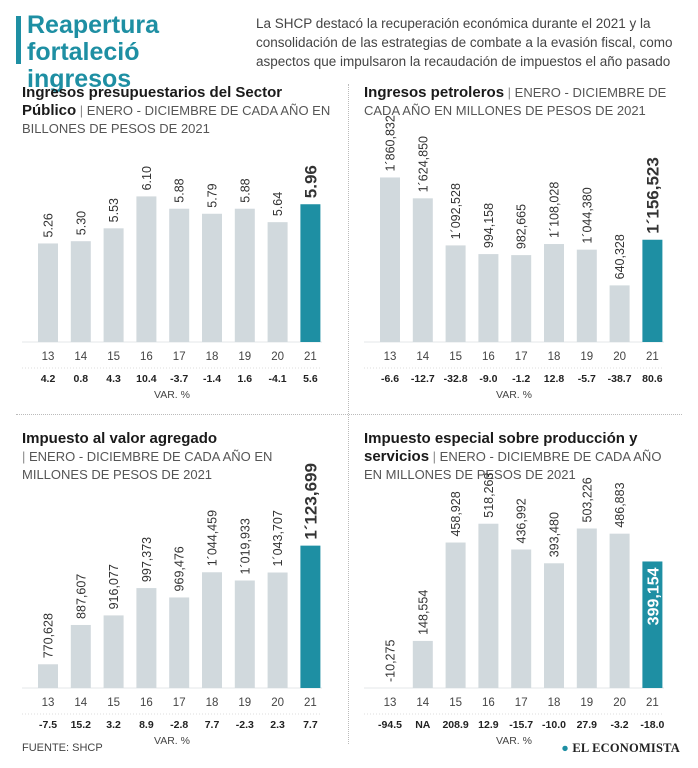 The width and height of the screenshot is (698, 768). I want to click on data-label: 6.10, so click(147, 178).